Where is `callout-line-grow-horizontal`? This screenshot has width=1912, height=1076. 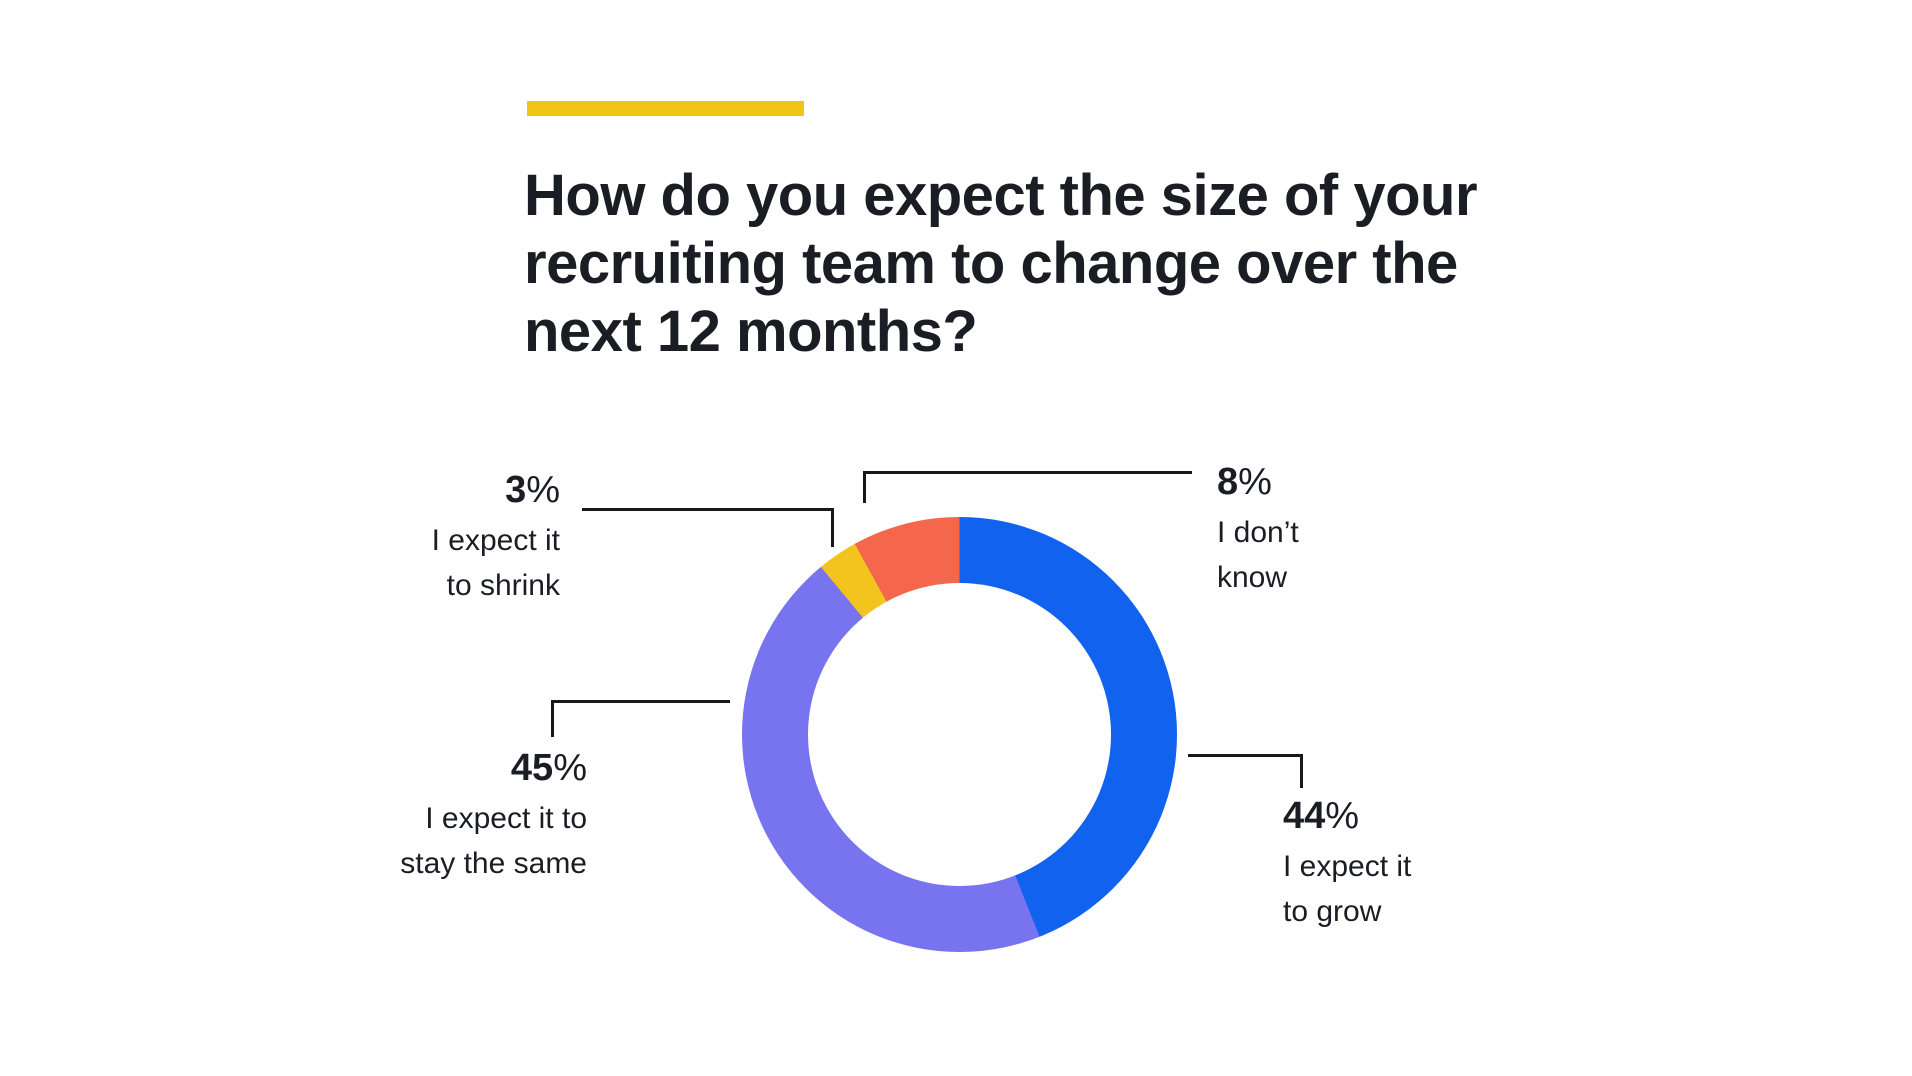
callout-line-grow-horizontal is located at coordinates (1245, 755).